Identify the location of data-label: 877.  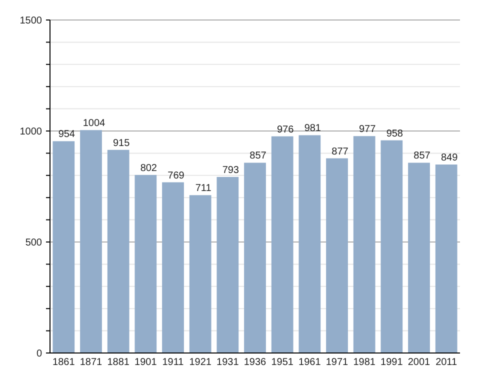
(340, 152).